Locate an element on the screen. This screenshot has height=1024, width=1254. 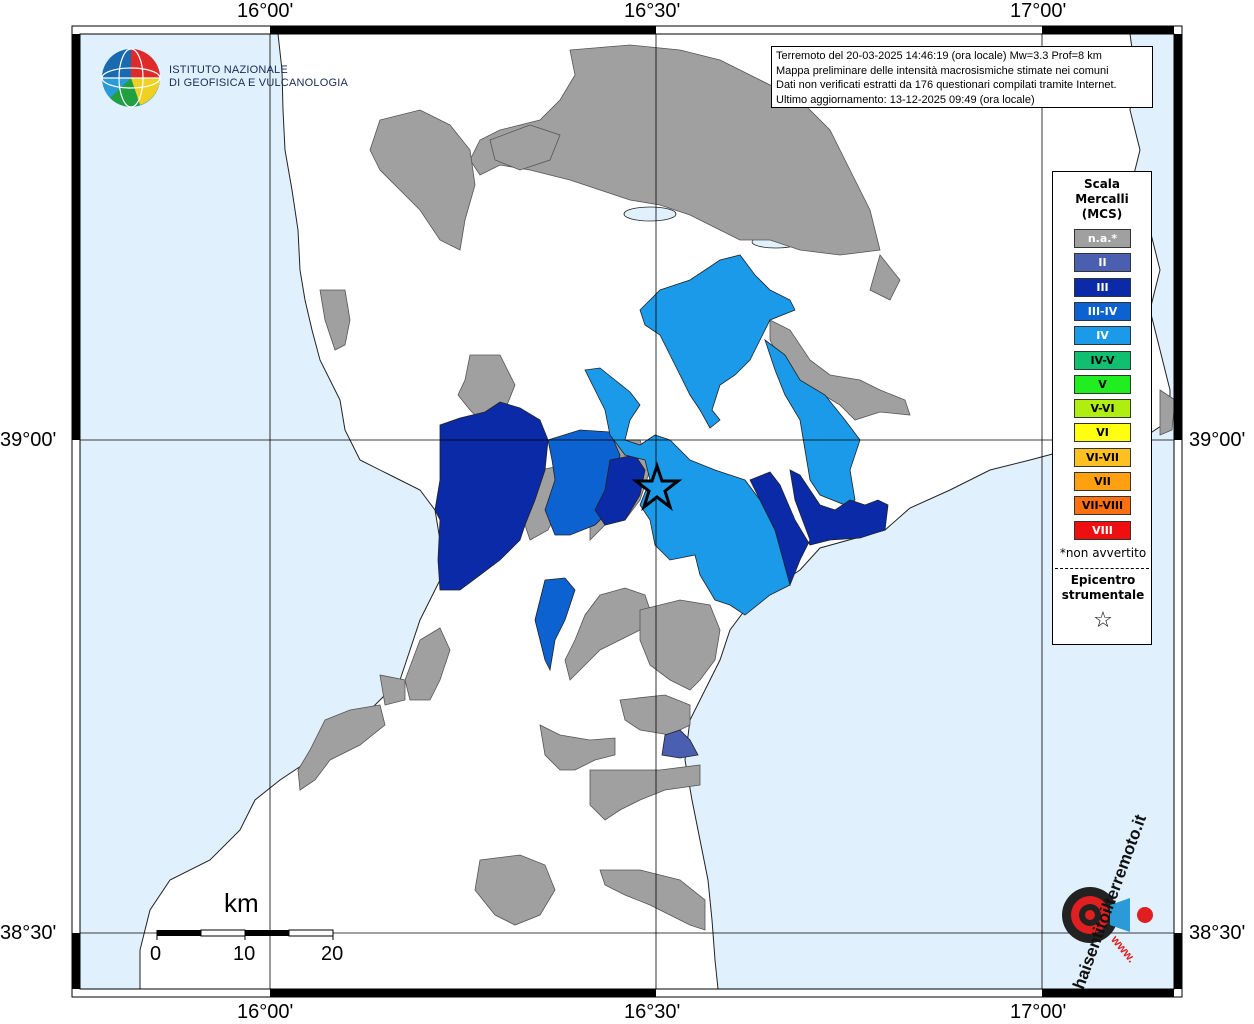
lon-label-bottom: 16°30' is located at coordinates (652, 1012).